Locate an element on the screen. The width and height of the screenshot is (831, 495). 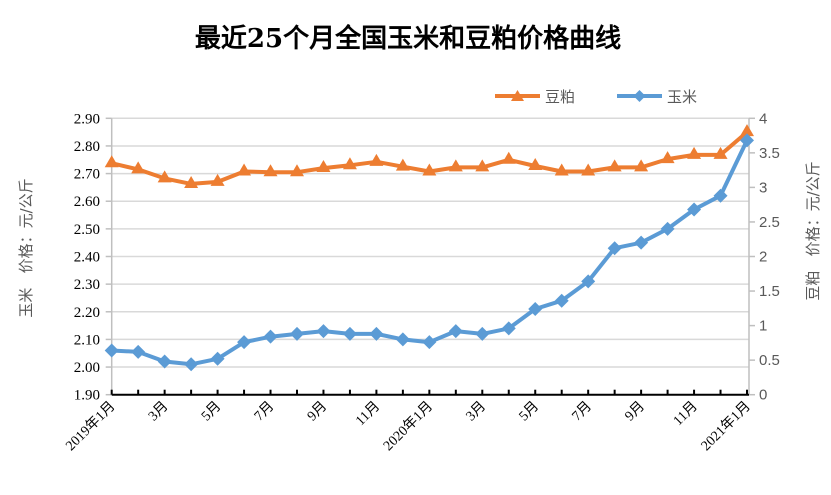
y-left-tick-label: 2.40 is located at coordinates (87, 258).